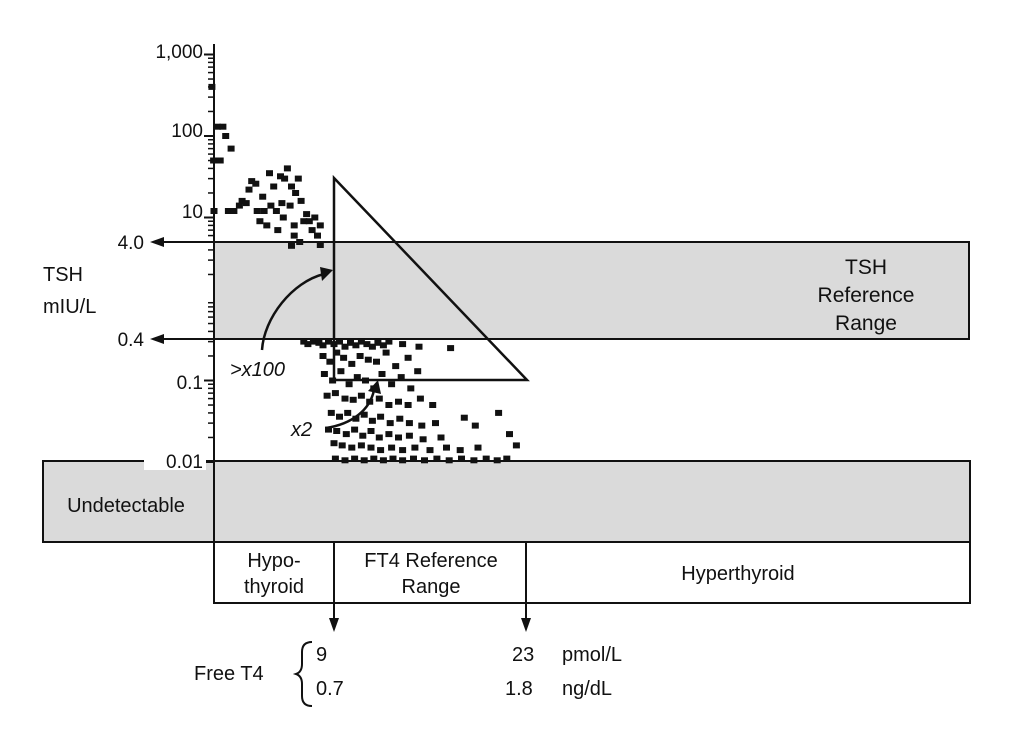 The height and width of the screenshot is (738, 1024). What do you see at coordinates (179, 52) in the screenshot?
I see `tick-label-1000: 1,000` at bounding box center [179, 52].